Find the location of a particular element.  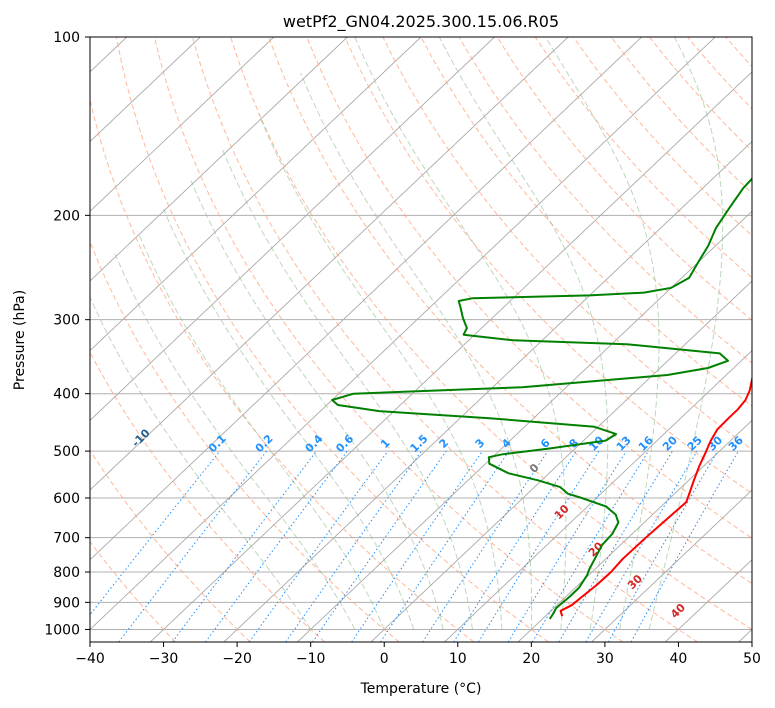

temperature-profile-line is located at coordinates (655, 495).